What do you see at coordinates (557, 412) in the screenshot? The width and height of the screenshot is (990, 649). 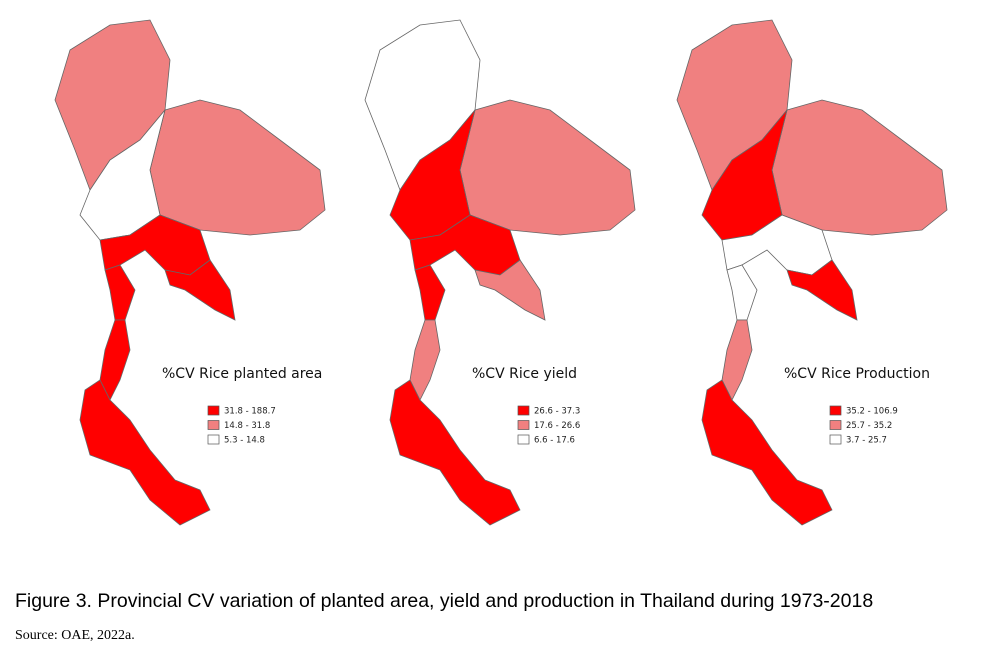 I see `legend-label: 26.6 - 37.3` at bounding box center [557, 412].